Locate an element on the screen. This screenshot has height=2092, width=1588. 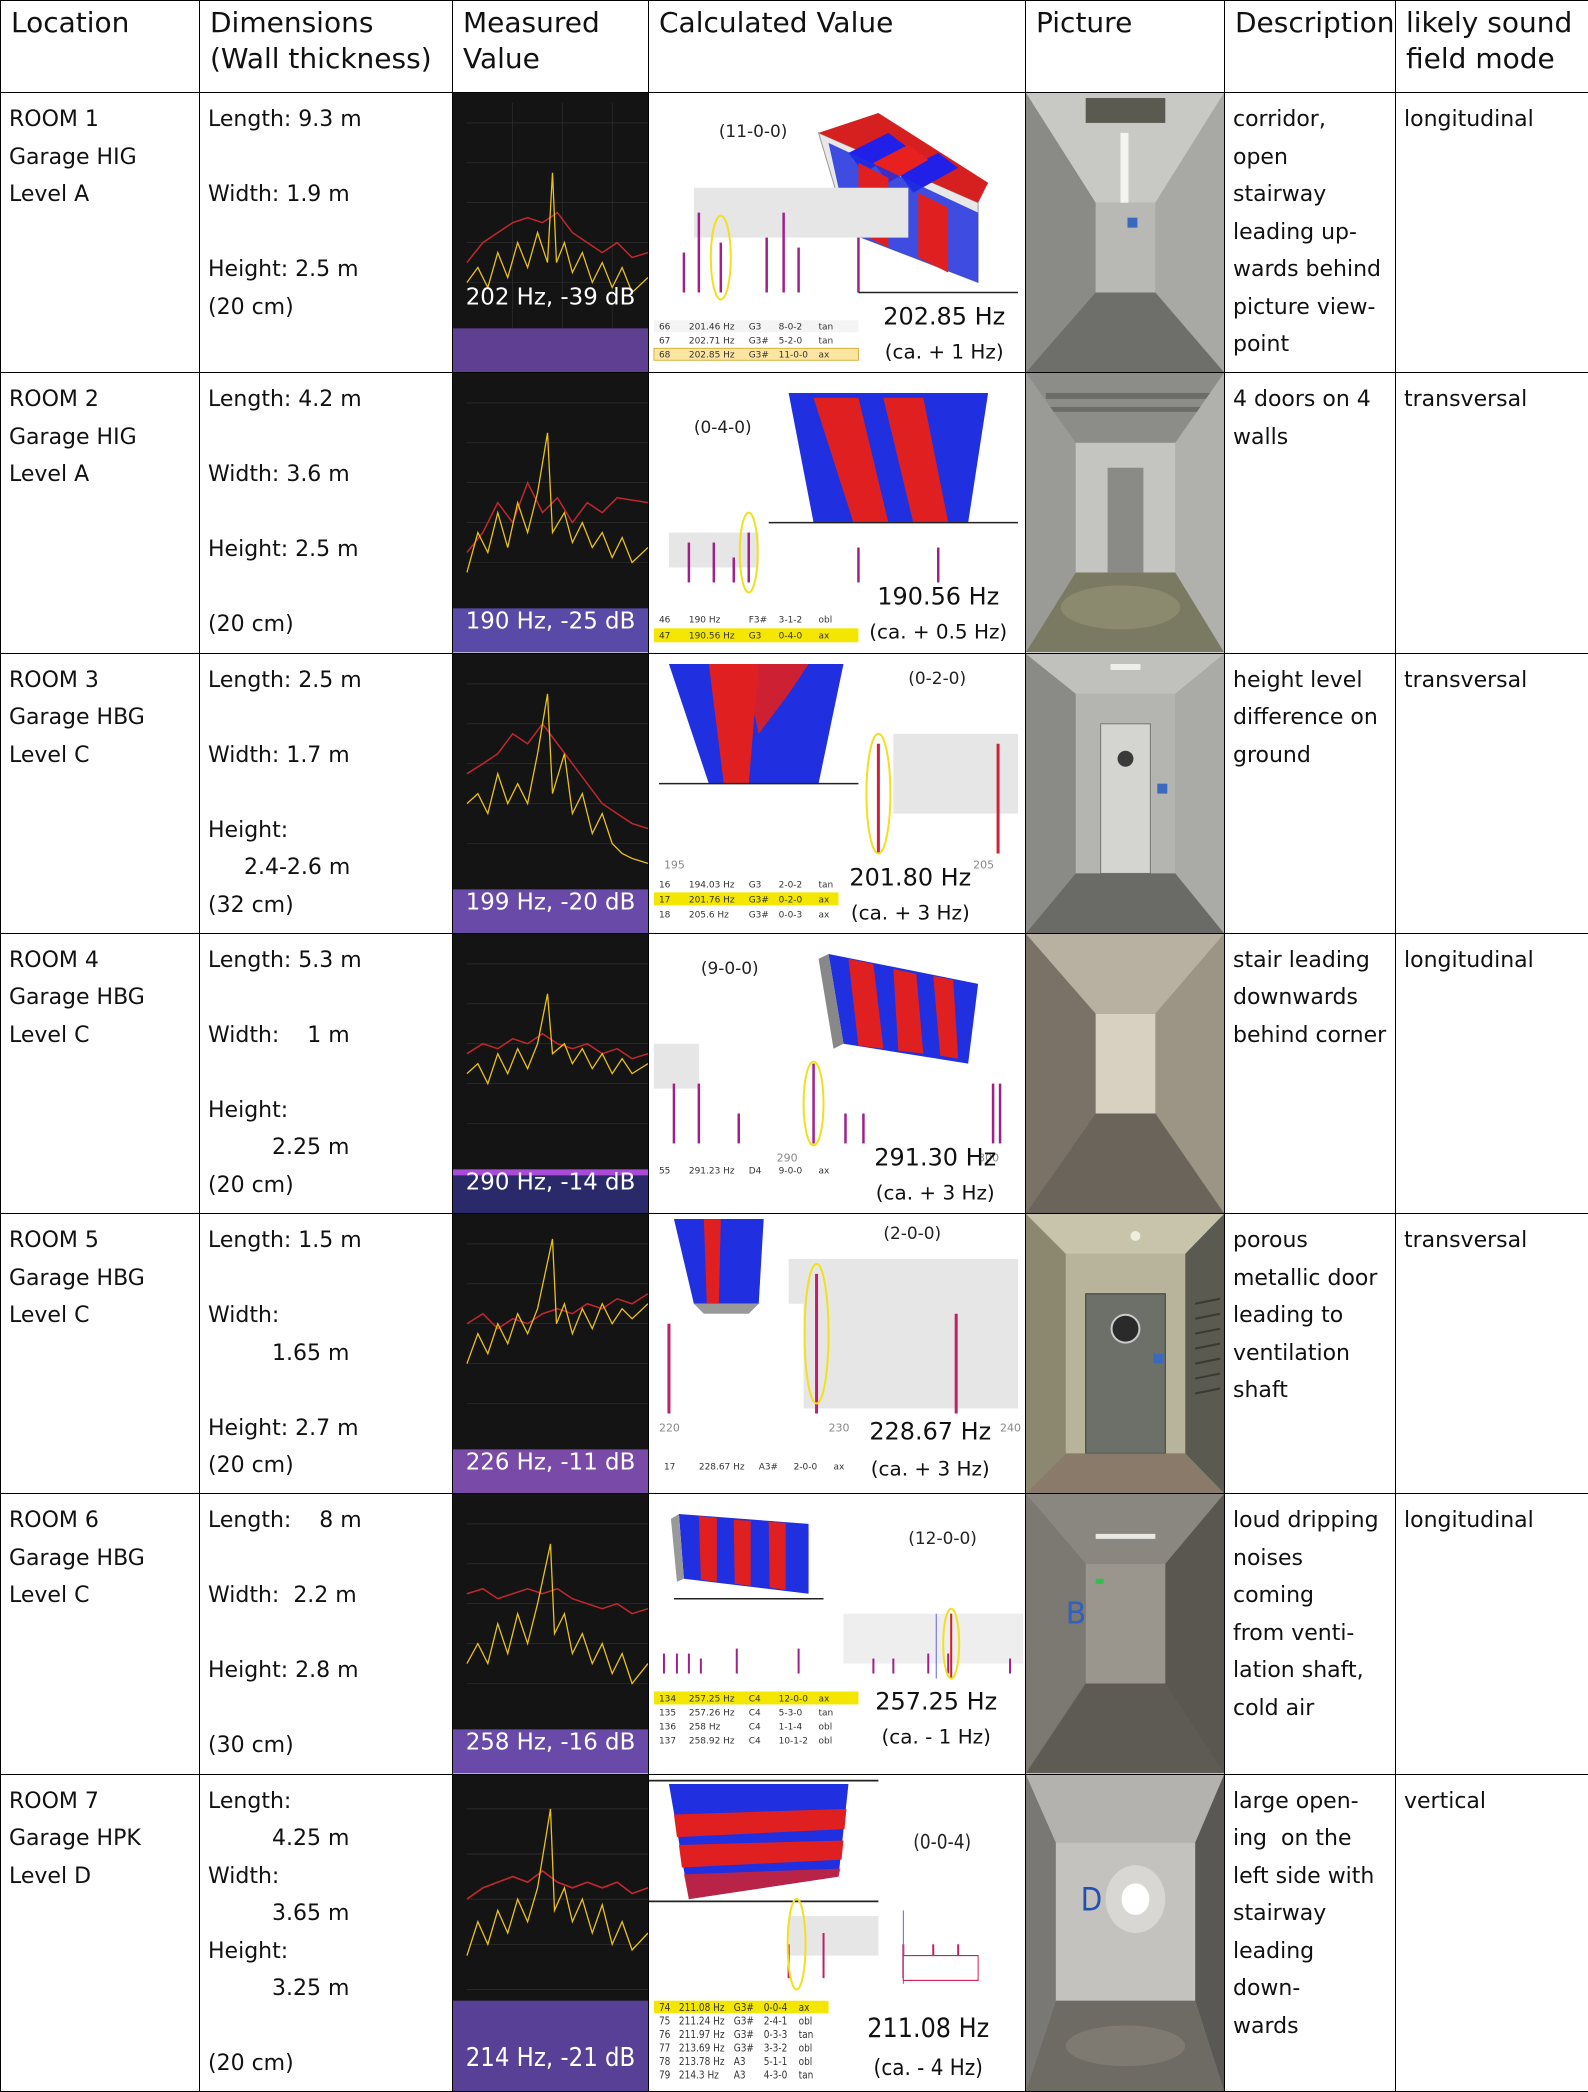
axis-right-label: 205 is located at coordinates (983, 864).